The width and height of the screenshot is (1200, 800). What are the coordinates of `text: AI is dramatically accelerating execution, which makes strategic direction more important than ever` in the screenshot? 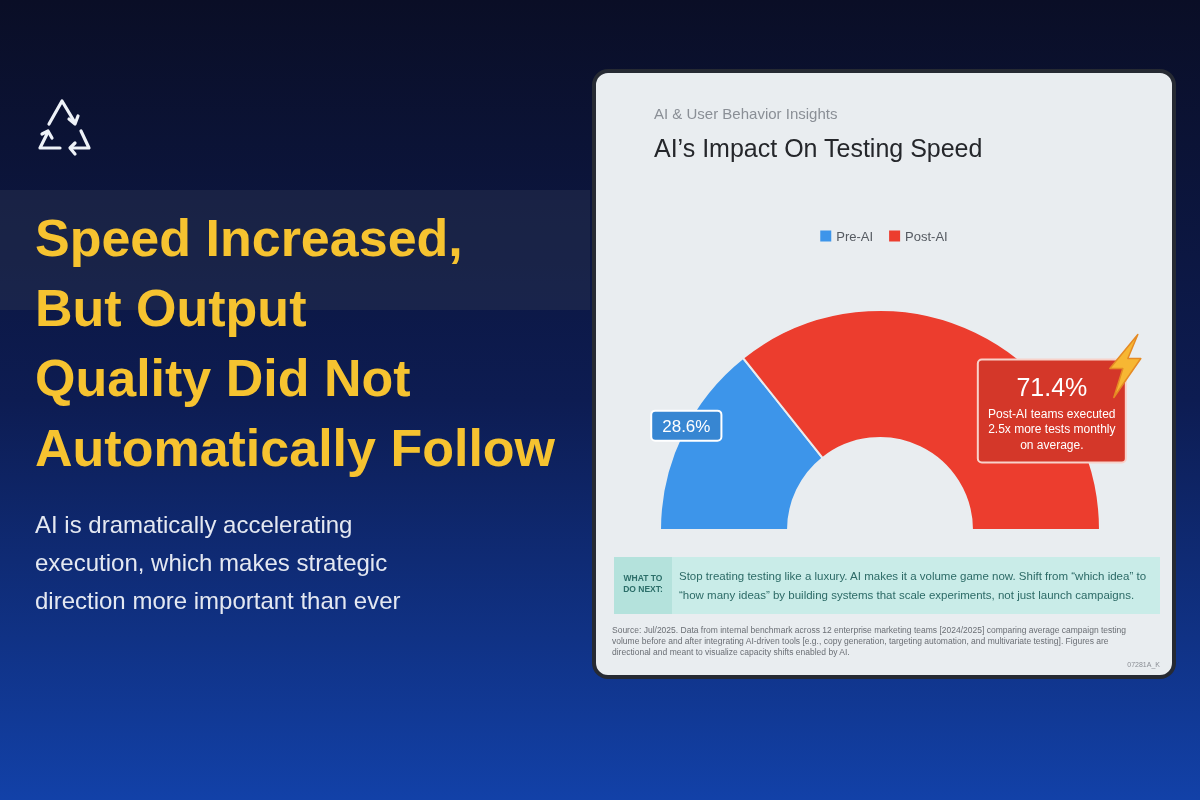 It's located at (218, 562).